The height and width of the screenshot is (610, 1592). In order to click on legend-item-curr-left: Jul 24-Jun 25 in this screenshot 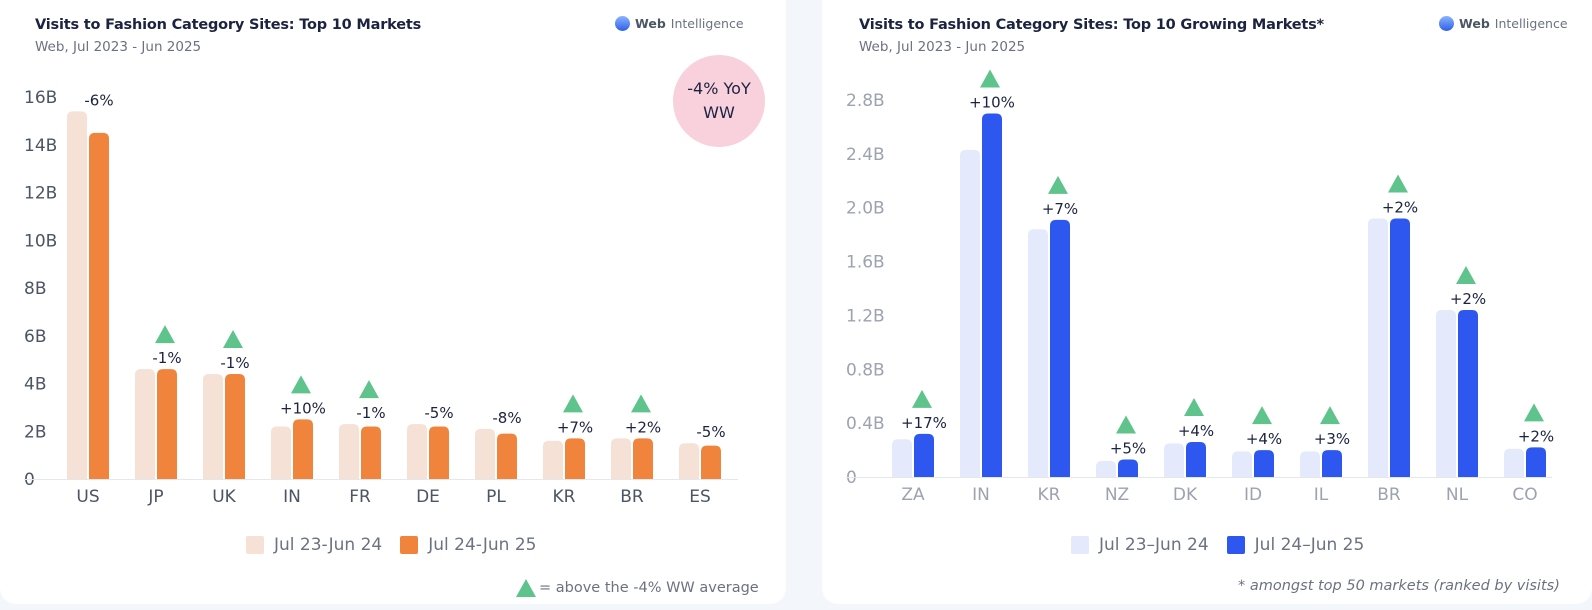, I will do `click(468, 545)`.